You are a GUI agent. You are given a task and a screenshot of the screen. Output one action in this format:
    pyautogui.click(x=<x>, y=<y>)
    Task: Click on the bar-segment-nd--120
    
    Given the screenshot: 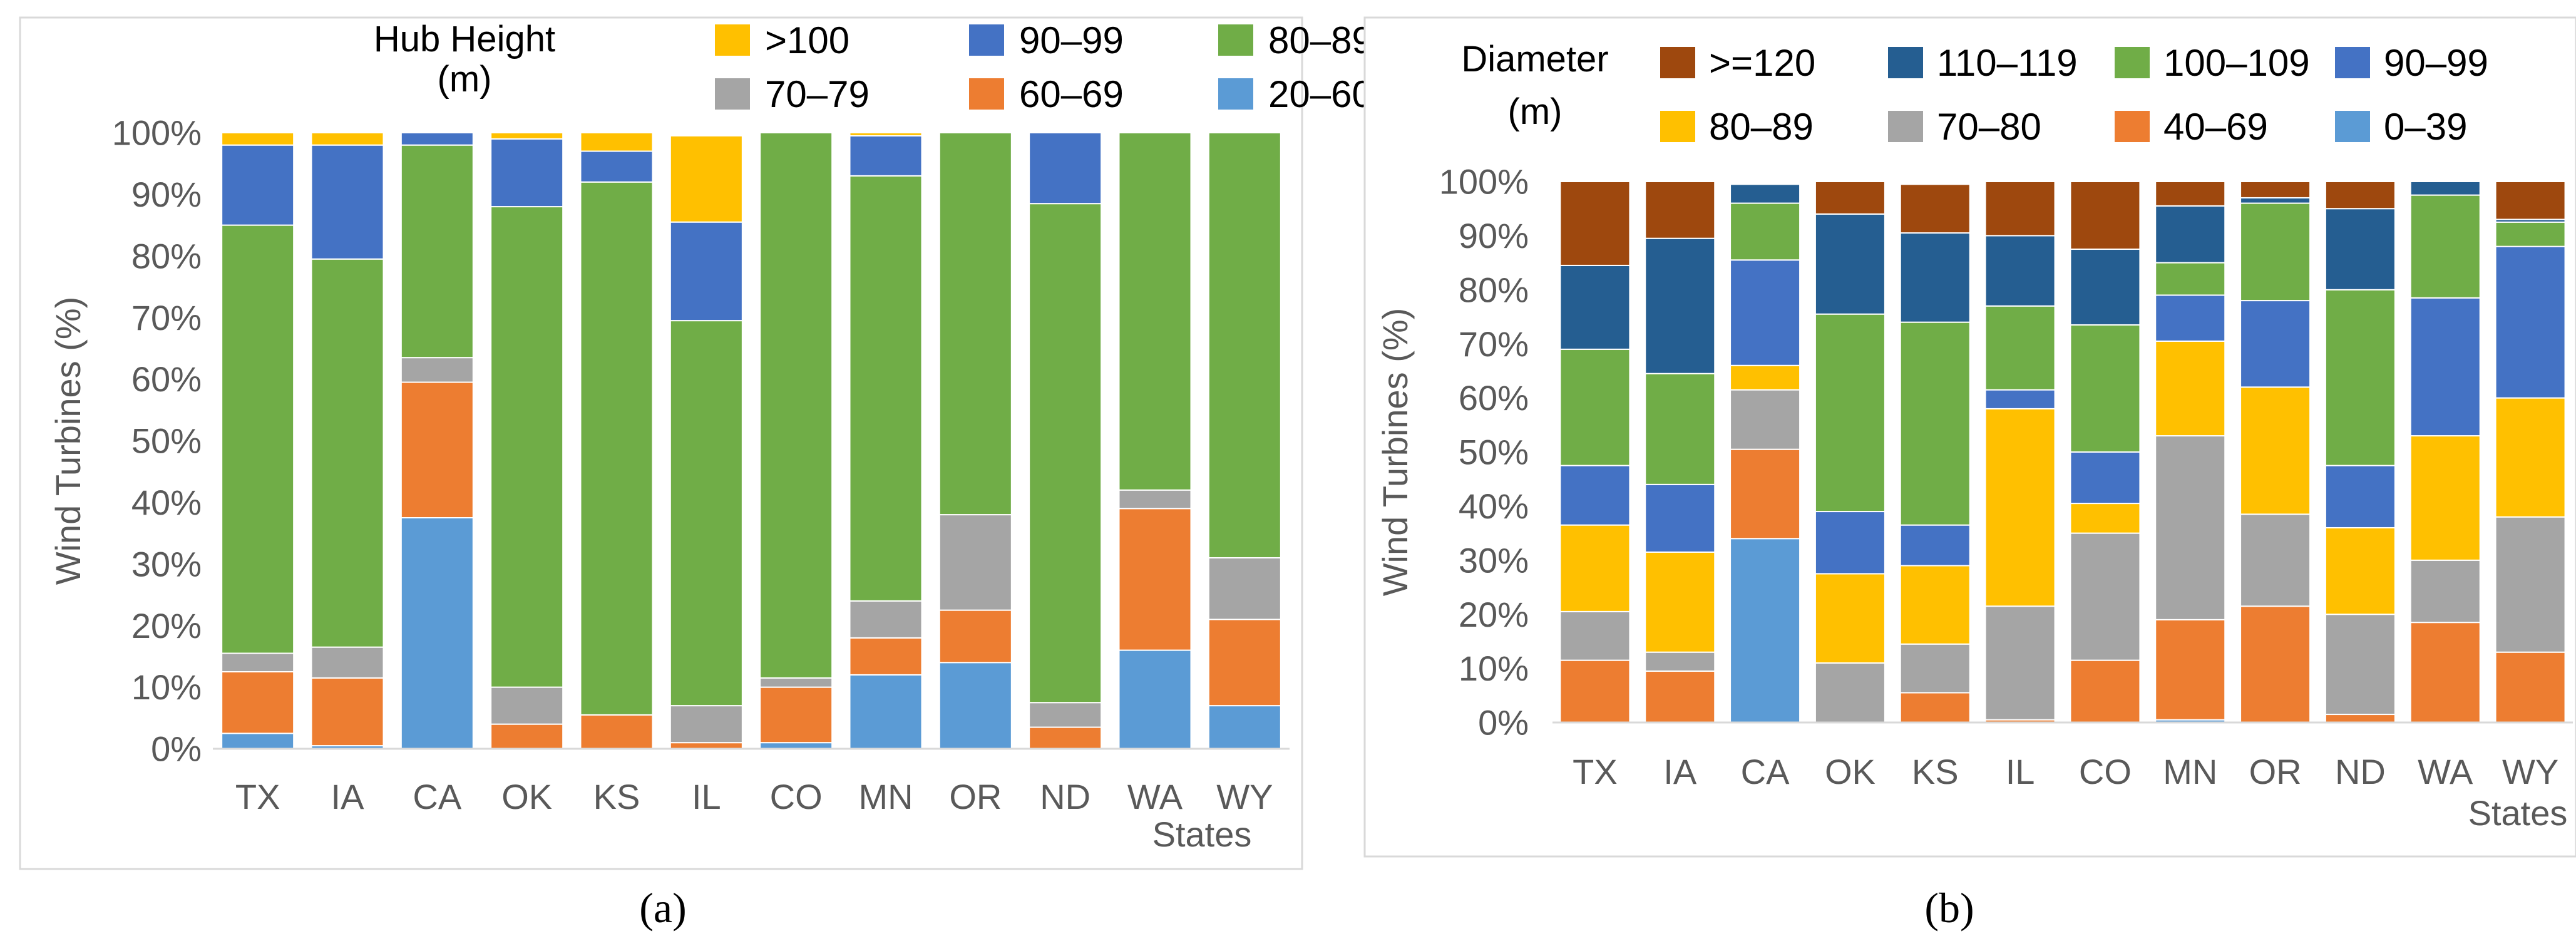 What is the action you would take?
    pyautogui.click(x=2360, y=195)
    